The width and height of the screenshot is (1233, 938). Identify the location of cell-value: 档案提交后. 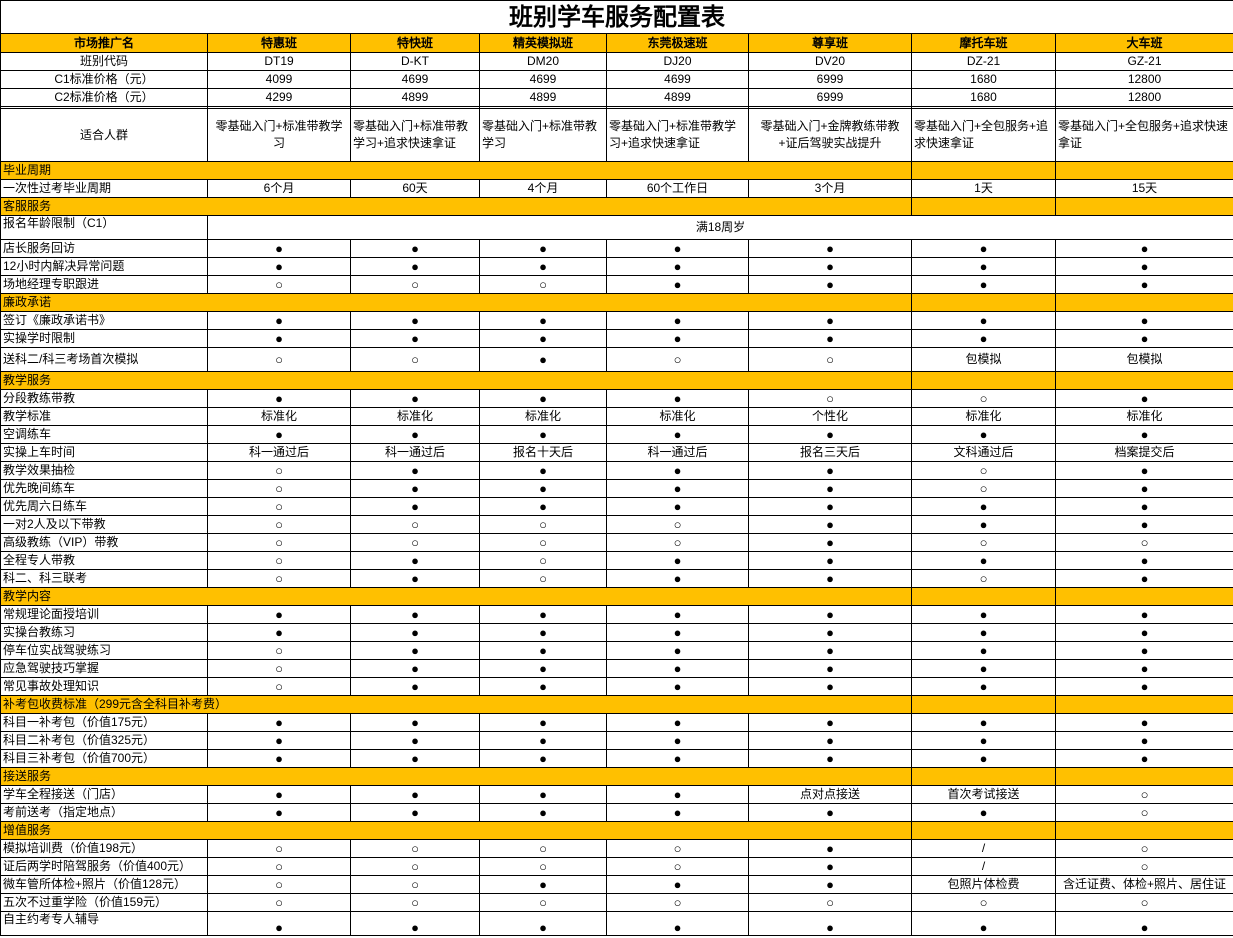
(1144, 452).